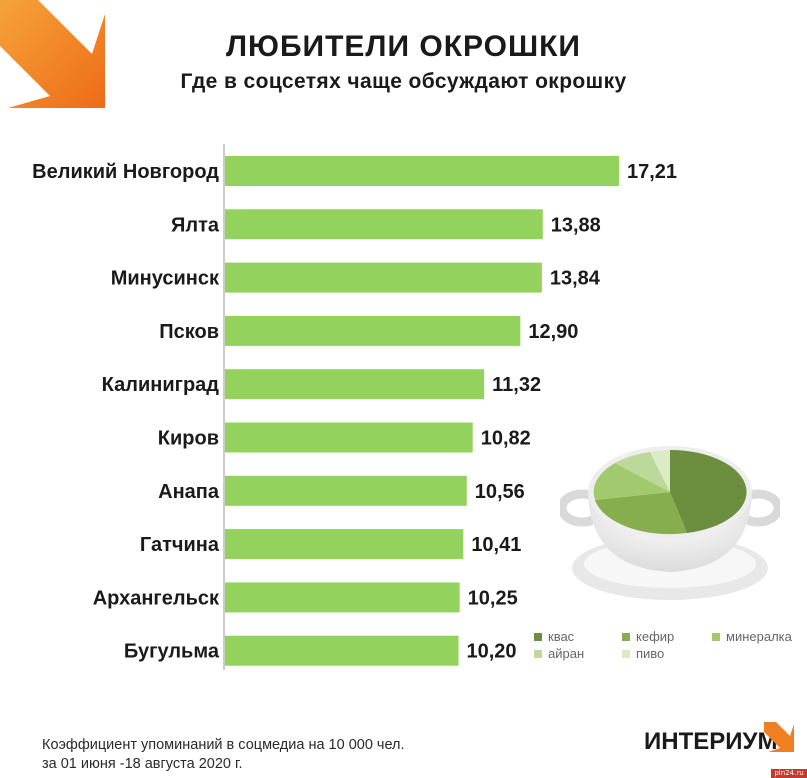  What do you see at coordinates (669, 645) in the screenshot?
I see `chart-legend: квас кефир минералка айран пиво` at bounding box center [669, 645].